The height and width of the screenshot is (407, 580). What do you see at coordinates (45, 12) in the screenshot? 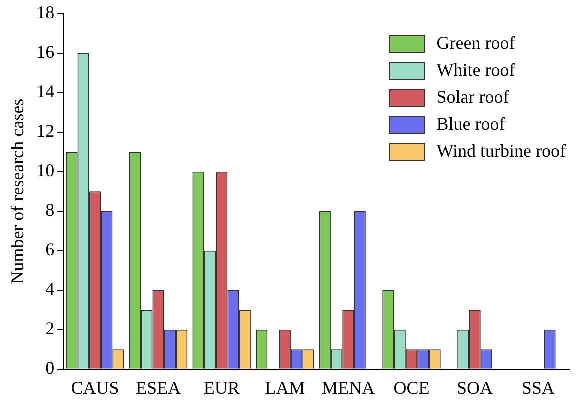
I see `y-tick-label: 18` at bounding box center [45, 12].